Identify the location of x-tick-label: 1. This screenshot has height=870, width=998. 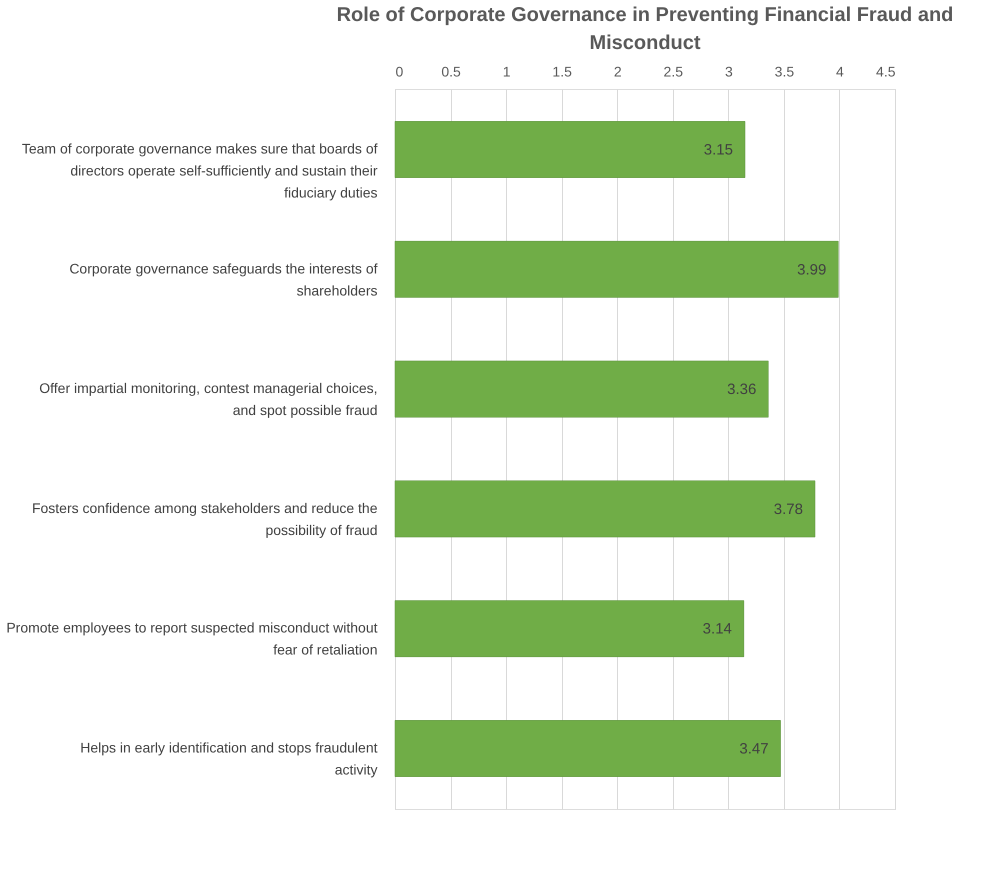
(506, 72).